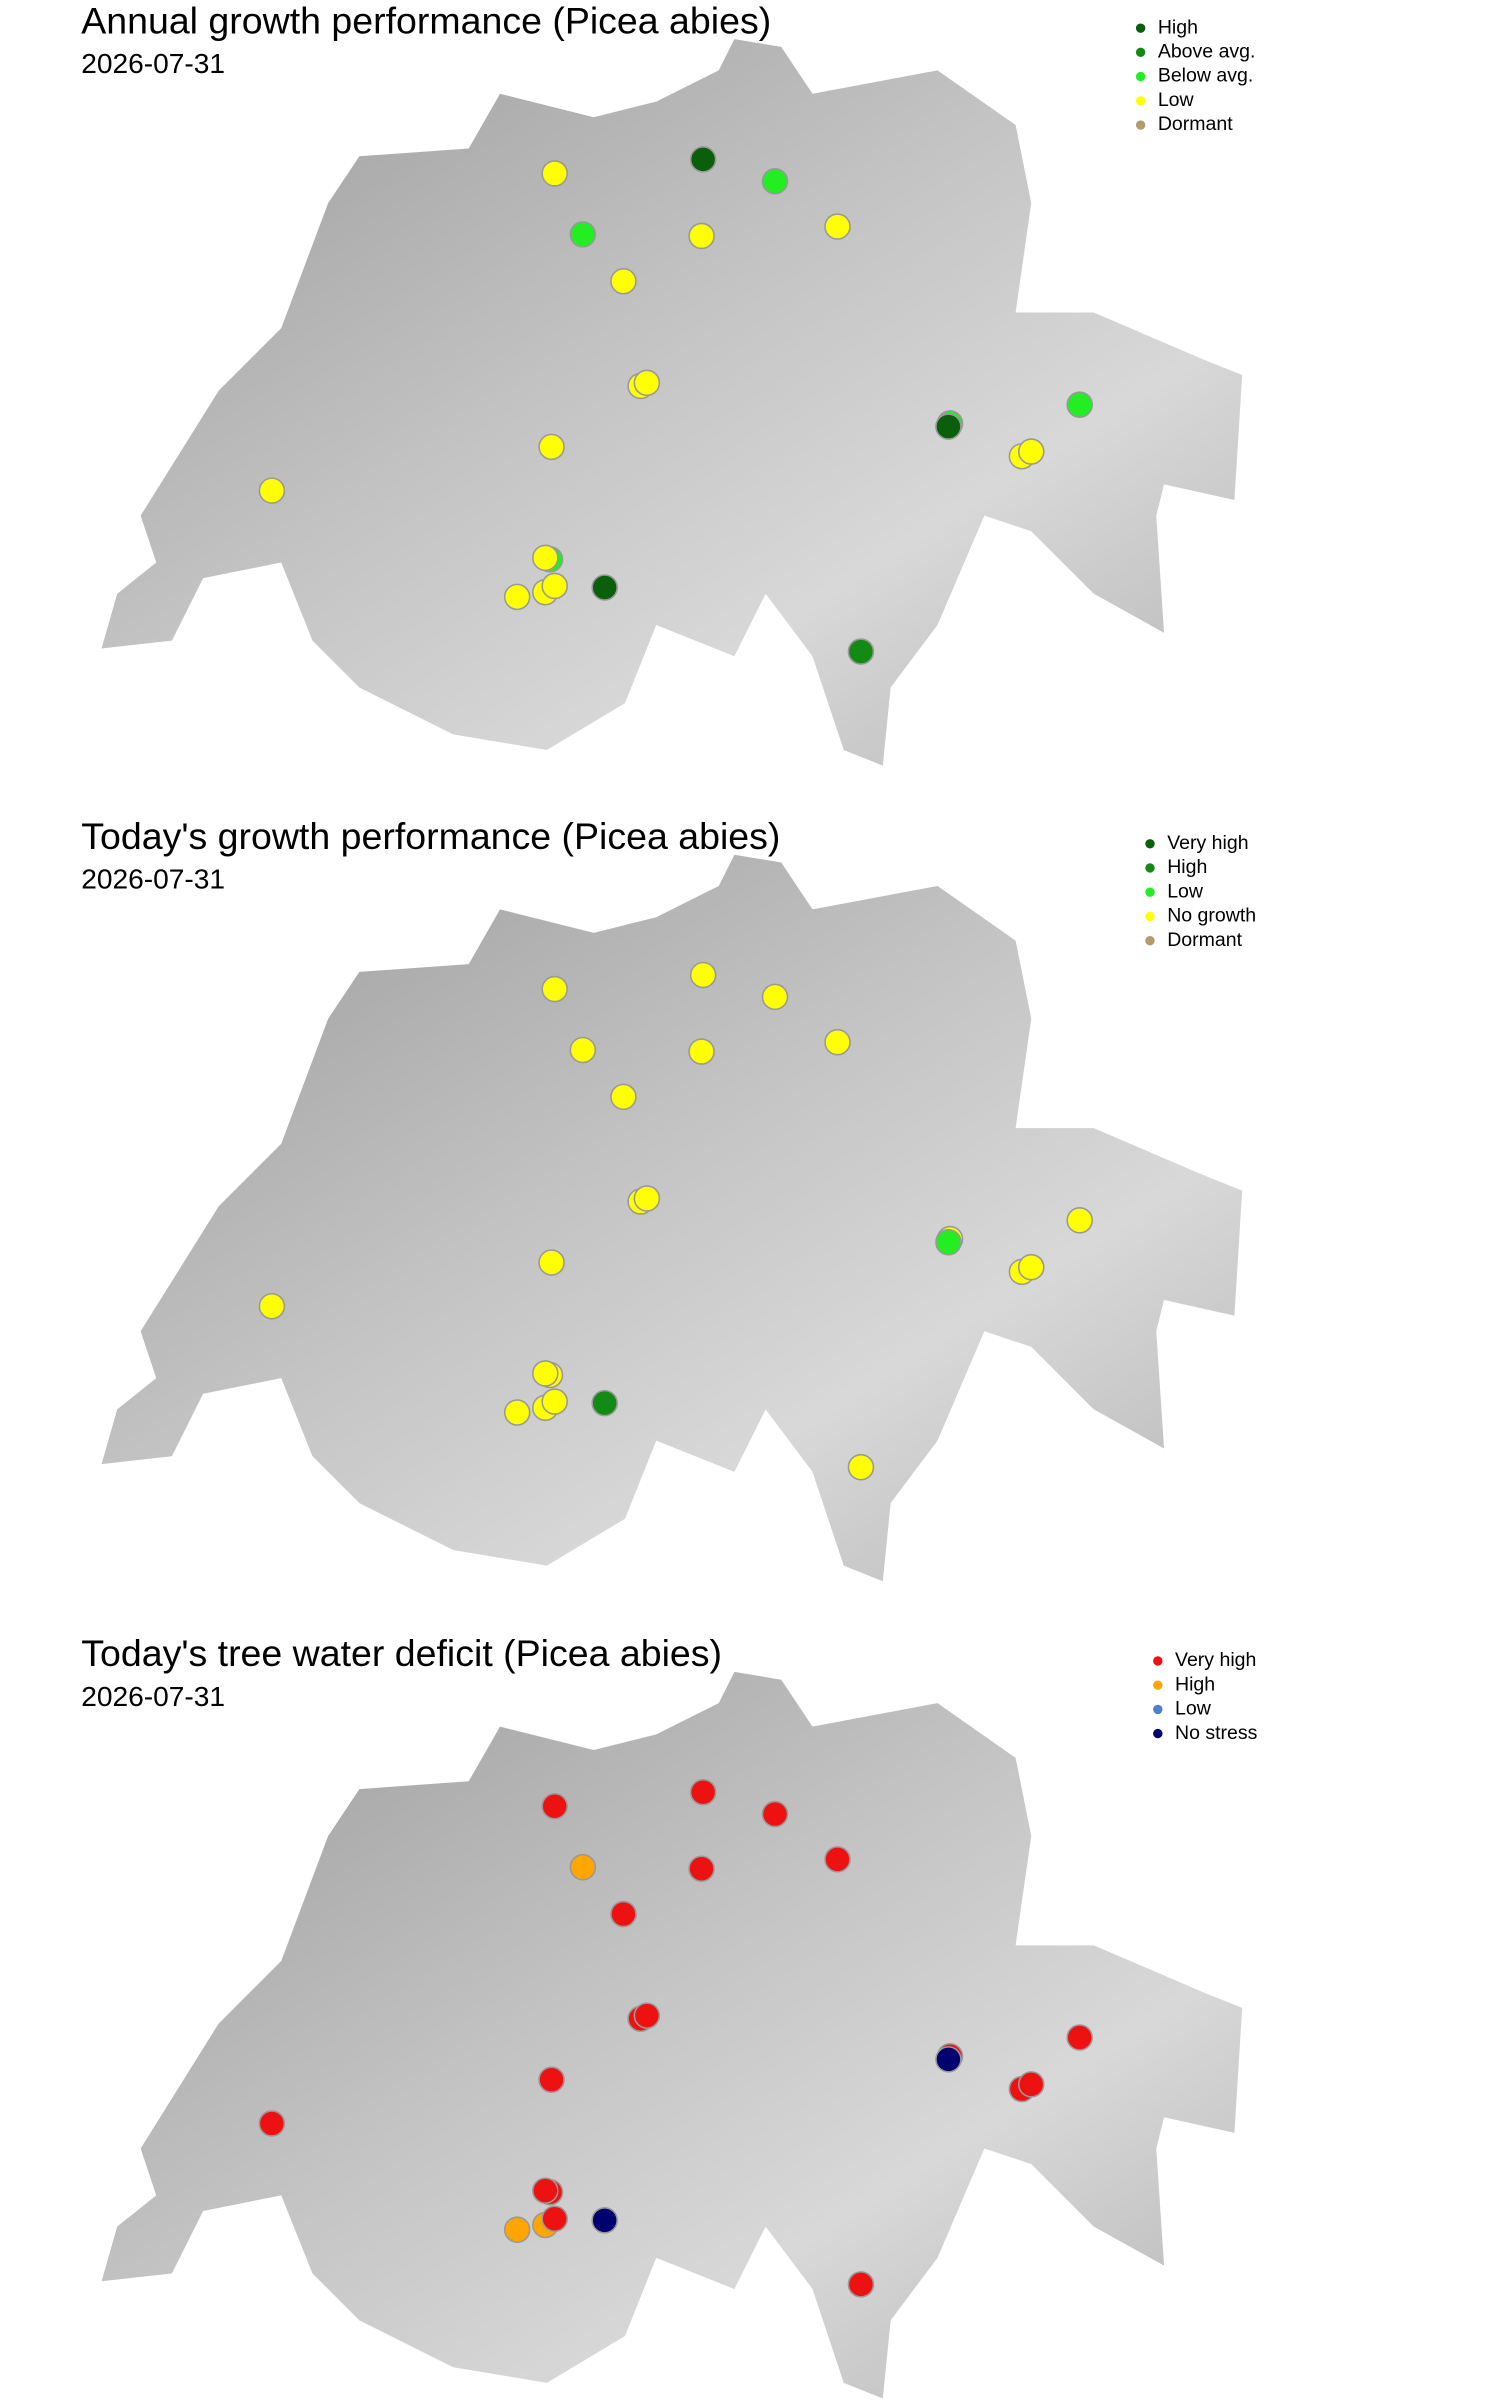 The width and height of the screenshot is (1500, 2400). Describe the element at coordinates (430, 836) in the screenshot. I see `map-title: Today's growth performance (Picea abies)` at that location.